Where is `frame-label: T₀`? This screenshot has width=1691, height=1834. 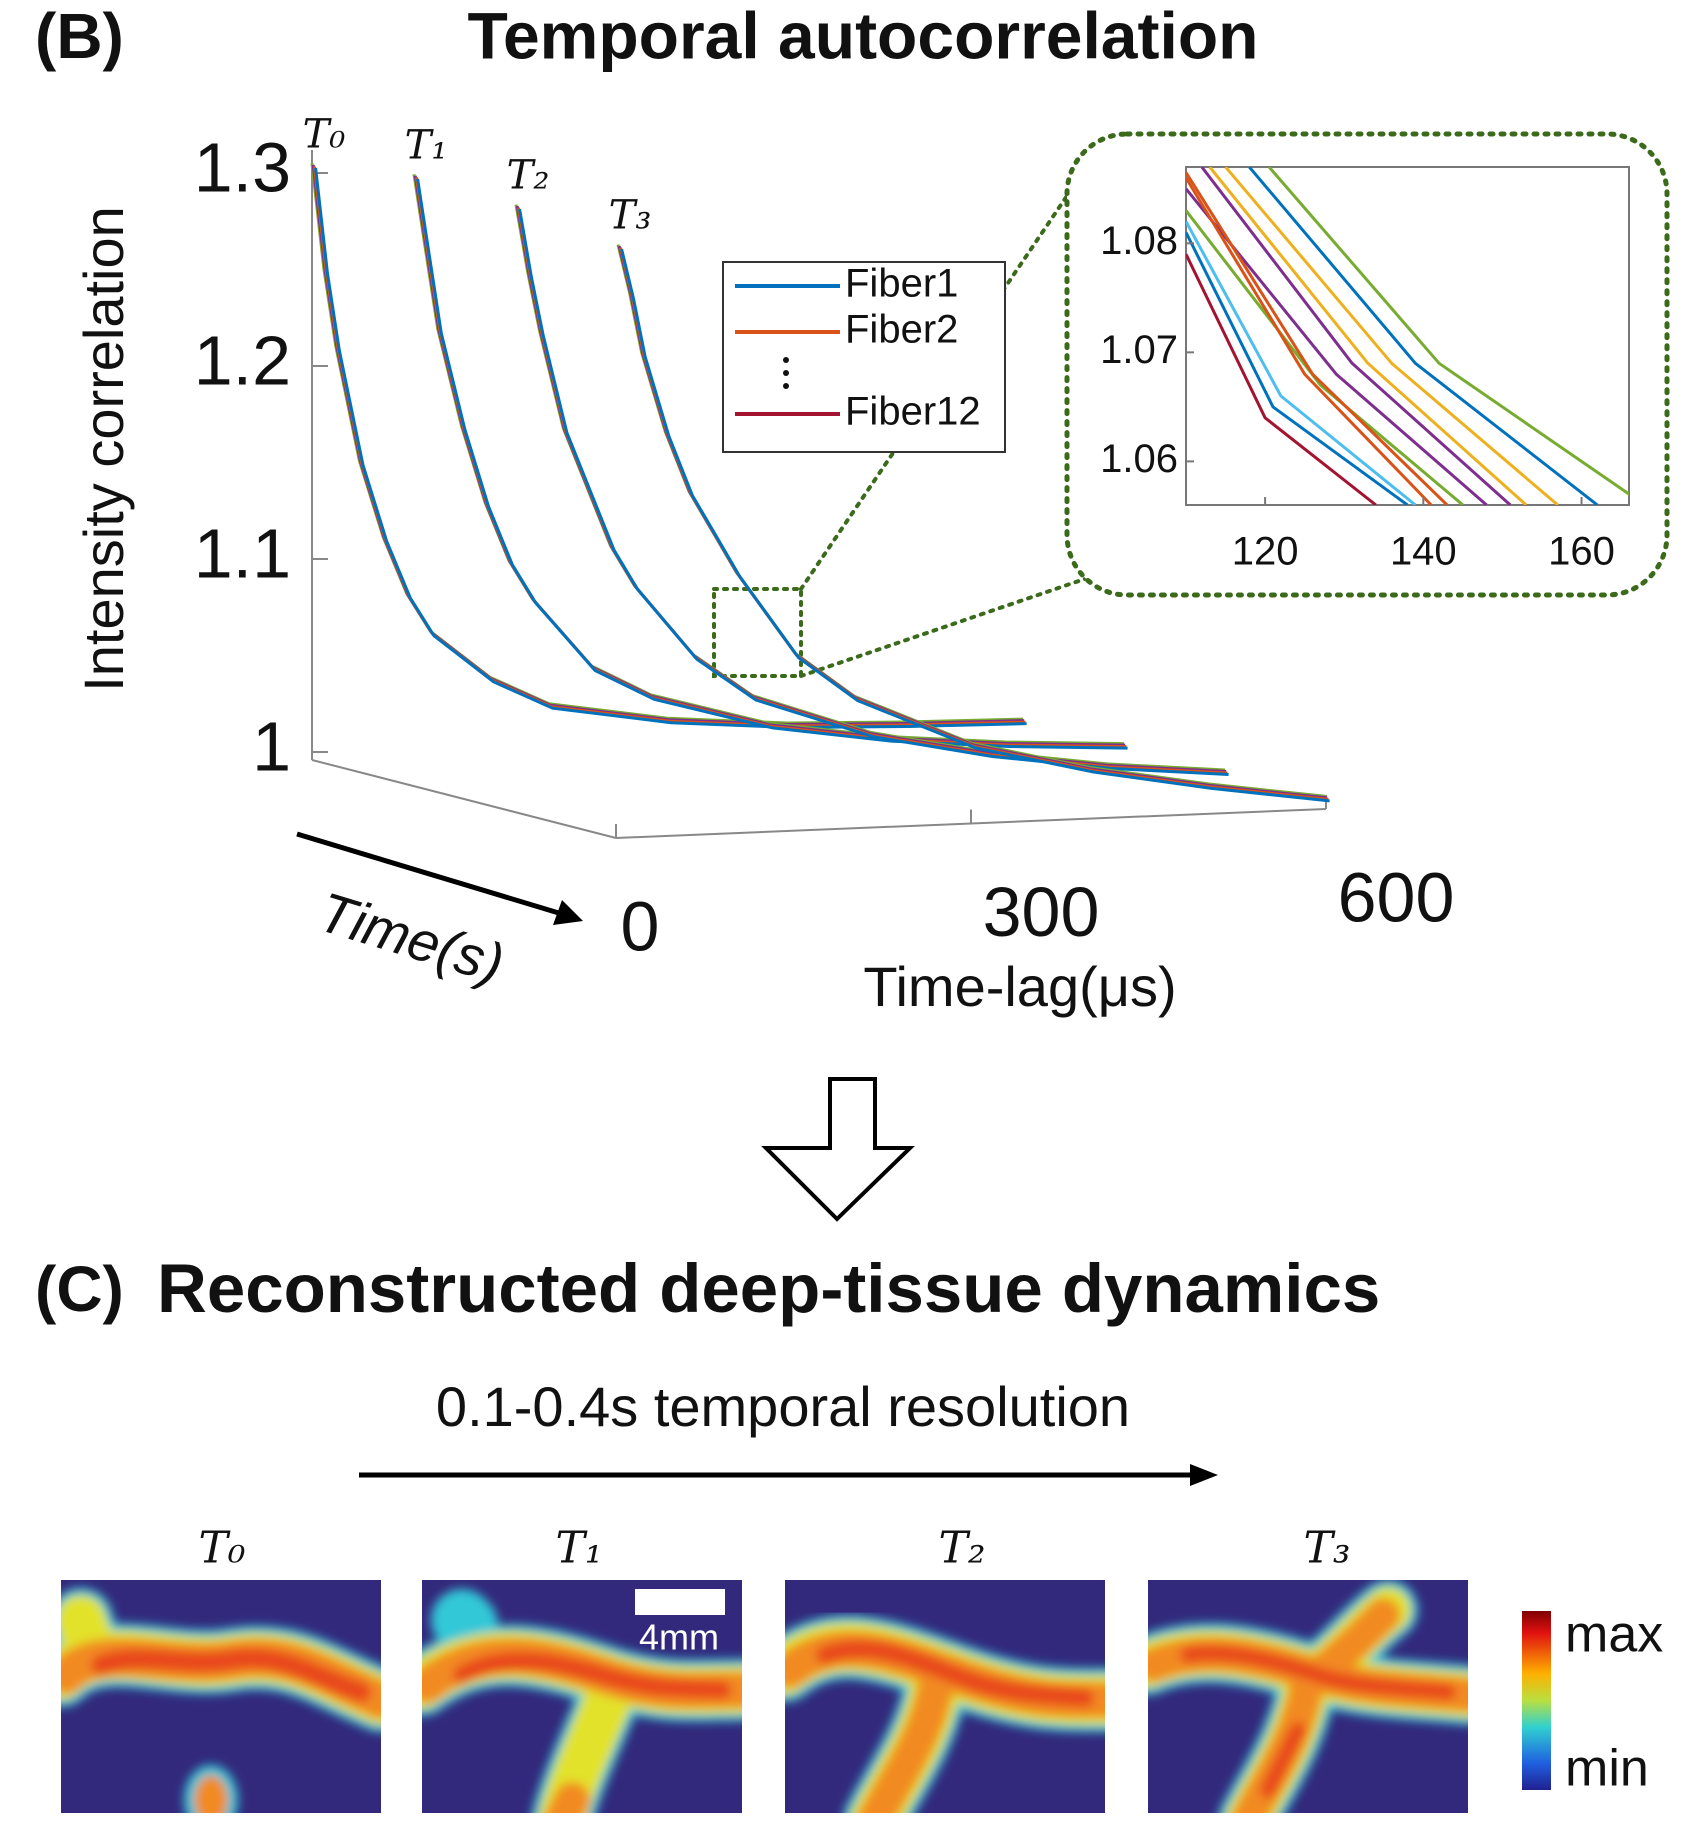 frame-label: T₀ is located at coordinates (222, 1548).